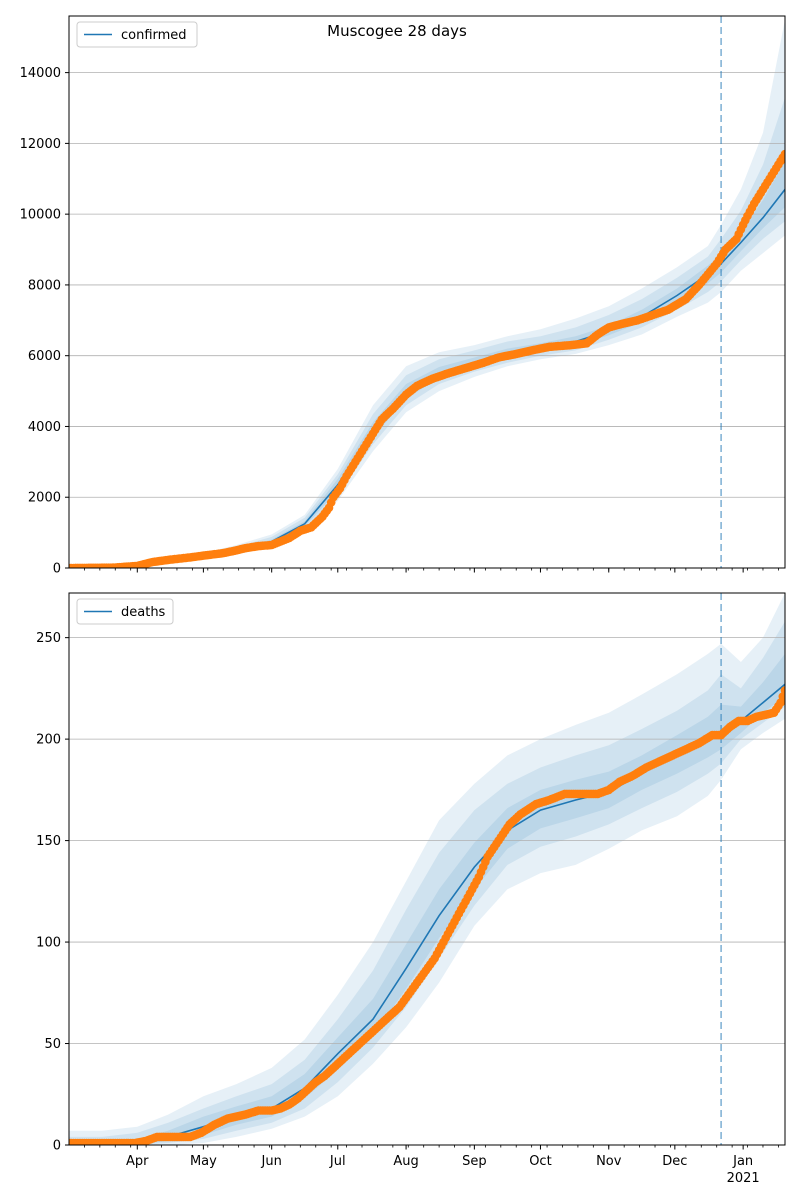  Describe the element at coordinates (52, 1044) in the screenshot. I see `y-tick-label: 50` at that location.